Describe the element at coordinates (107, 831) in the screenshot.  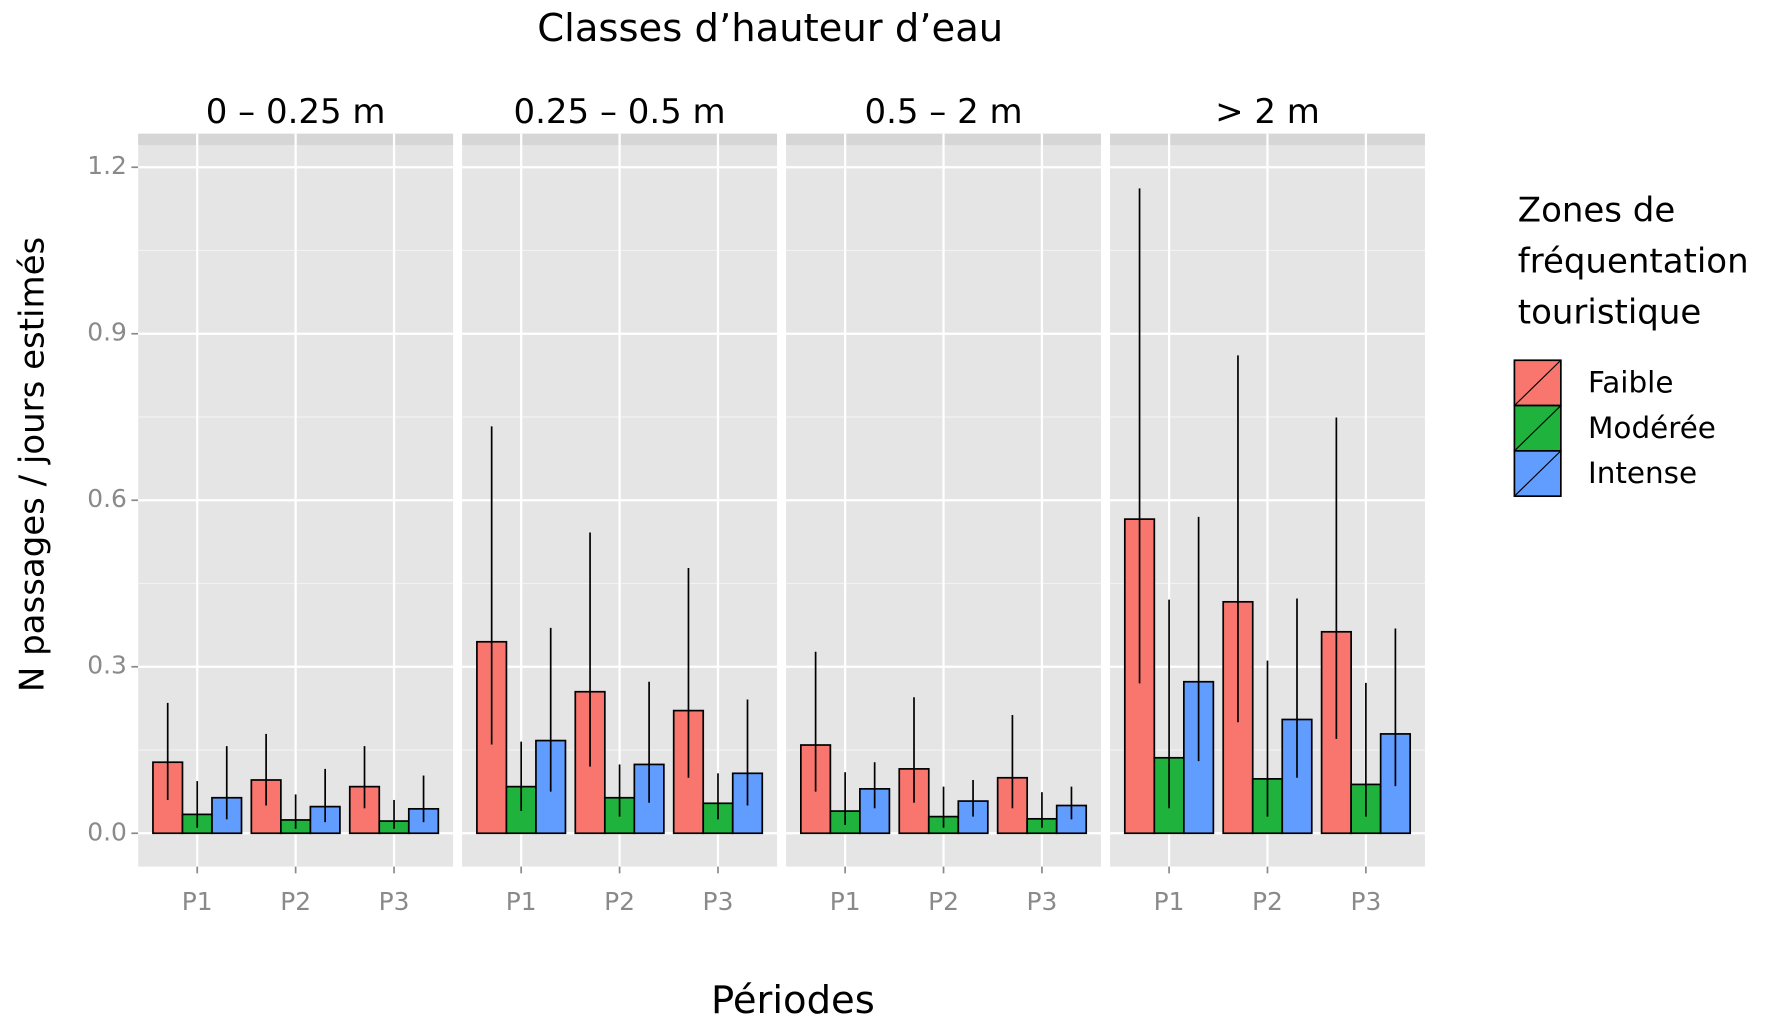
I see `y-tick-label: 0.0` at that location.